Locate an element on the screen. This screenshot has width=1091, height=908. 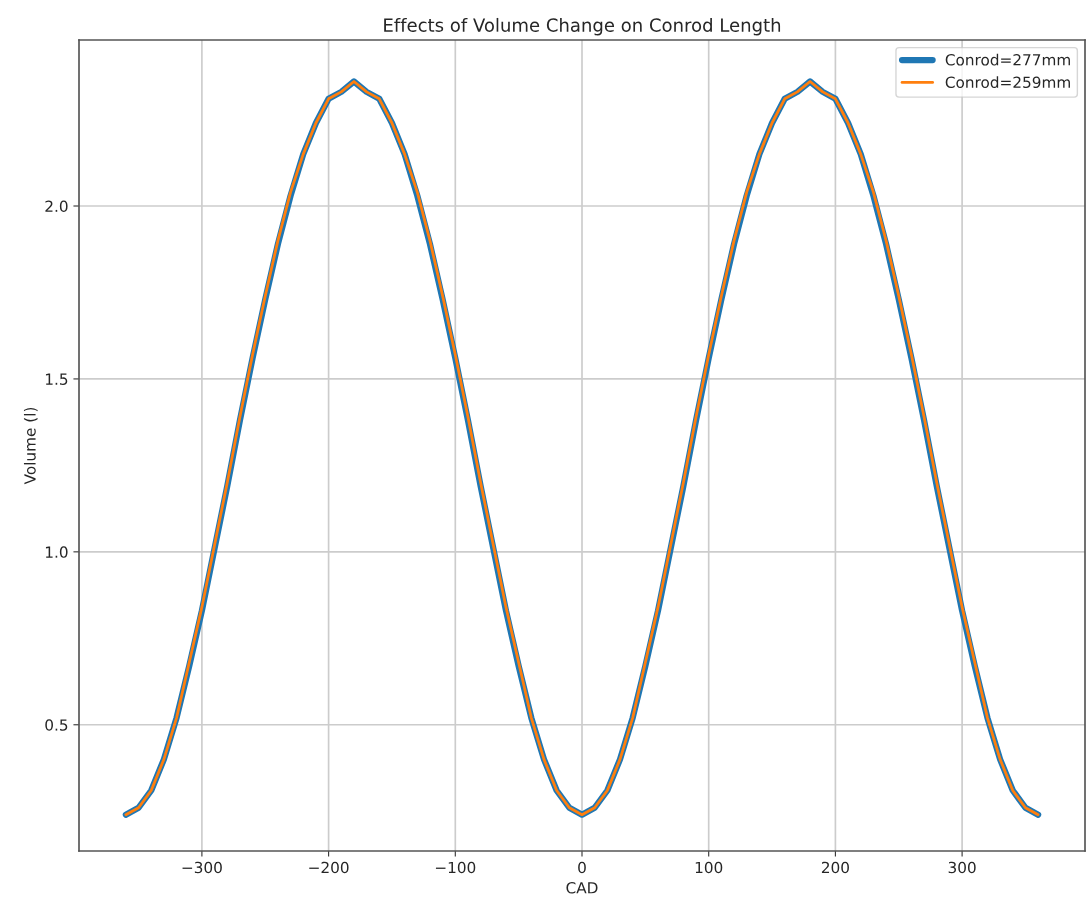
x-tick-label: 0 is located at coordinates (582, 867).